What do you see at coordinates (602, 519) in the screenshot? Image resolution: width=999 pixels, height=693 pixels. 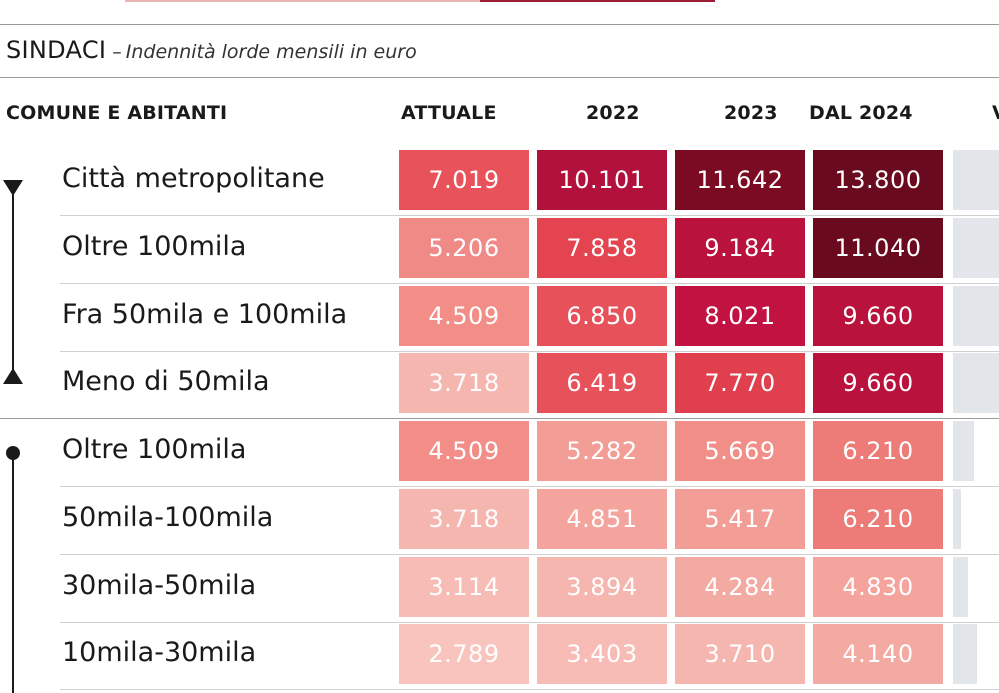 I see `value-cell: 4.851` at bounding box center [602, 519].